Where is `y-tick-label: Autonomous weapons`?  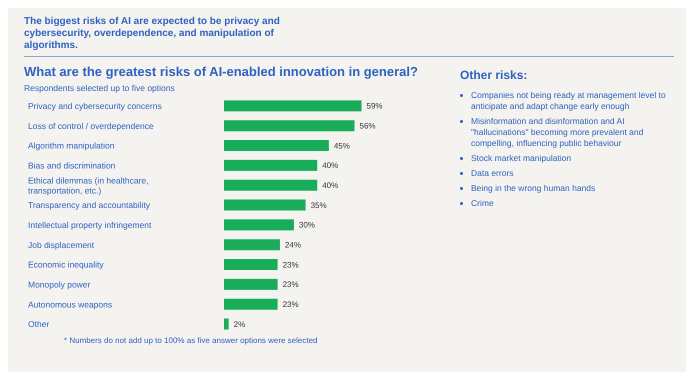 y-tick-label: Autonomous weapons is located at coordinates (70, 304).